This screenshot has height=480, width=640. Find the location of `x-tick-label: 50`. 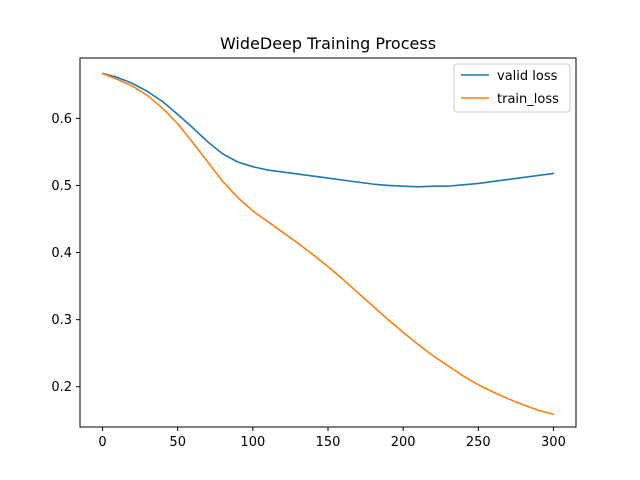

x-tick-label: 50 is located at coordinates (177, 442).